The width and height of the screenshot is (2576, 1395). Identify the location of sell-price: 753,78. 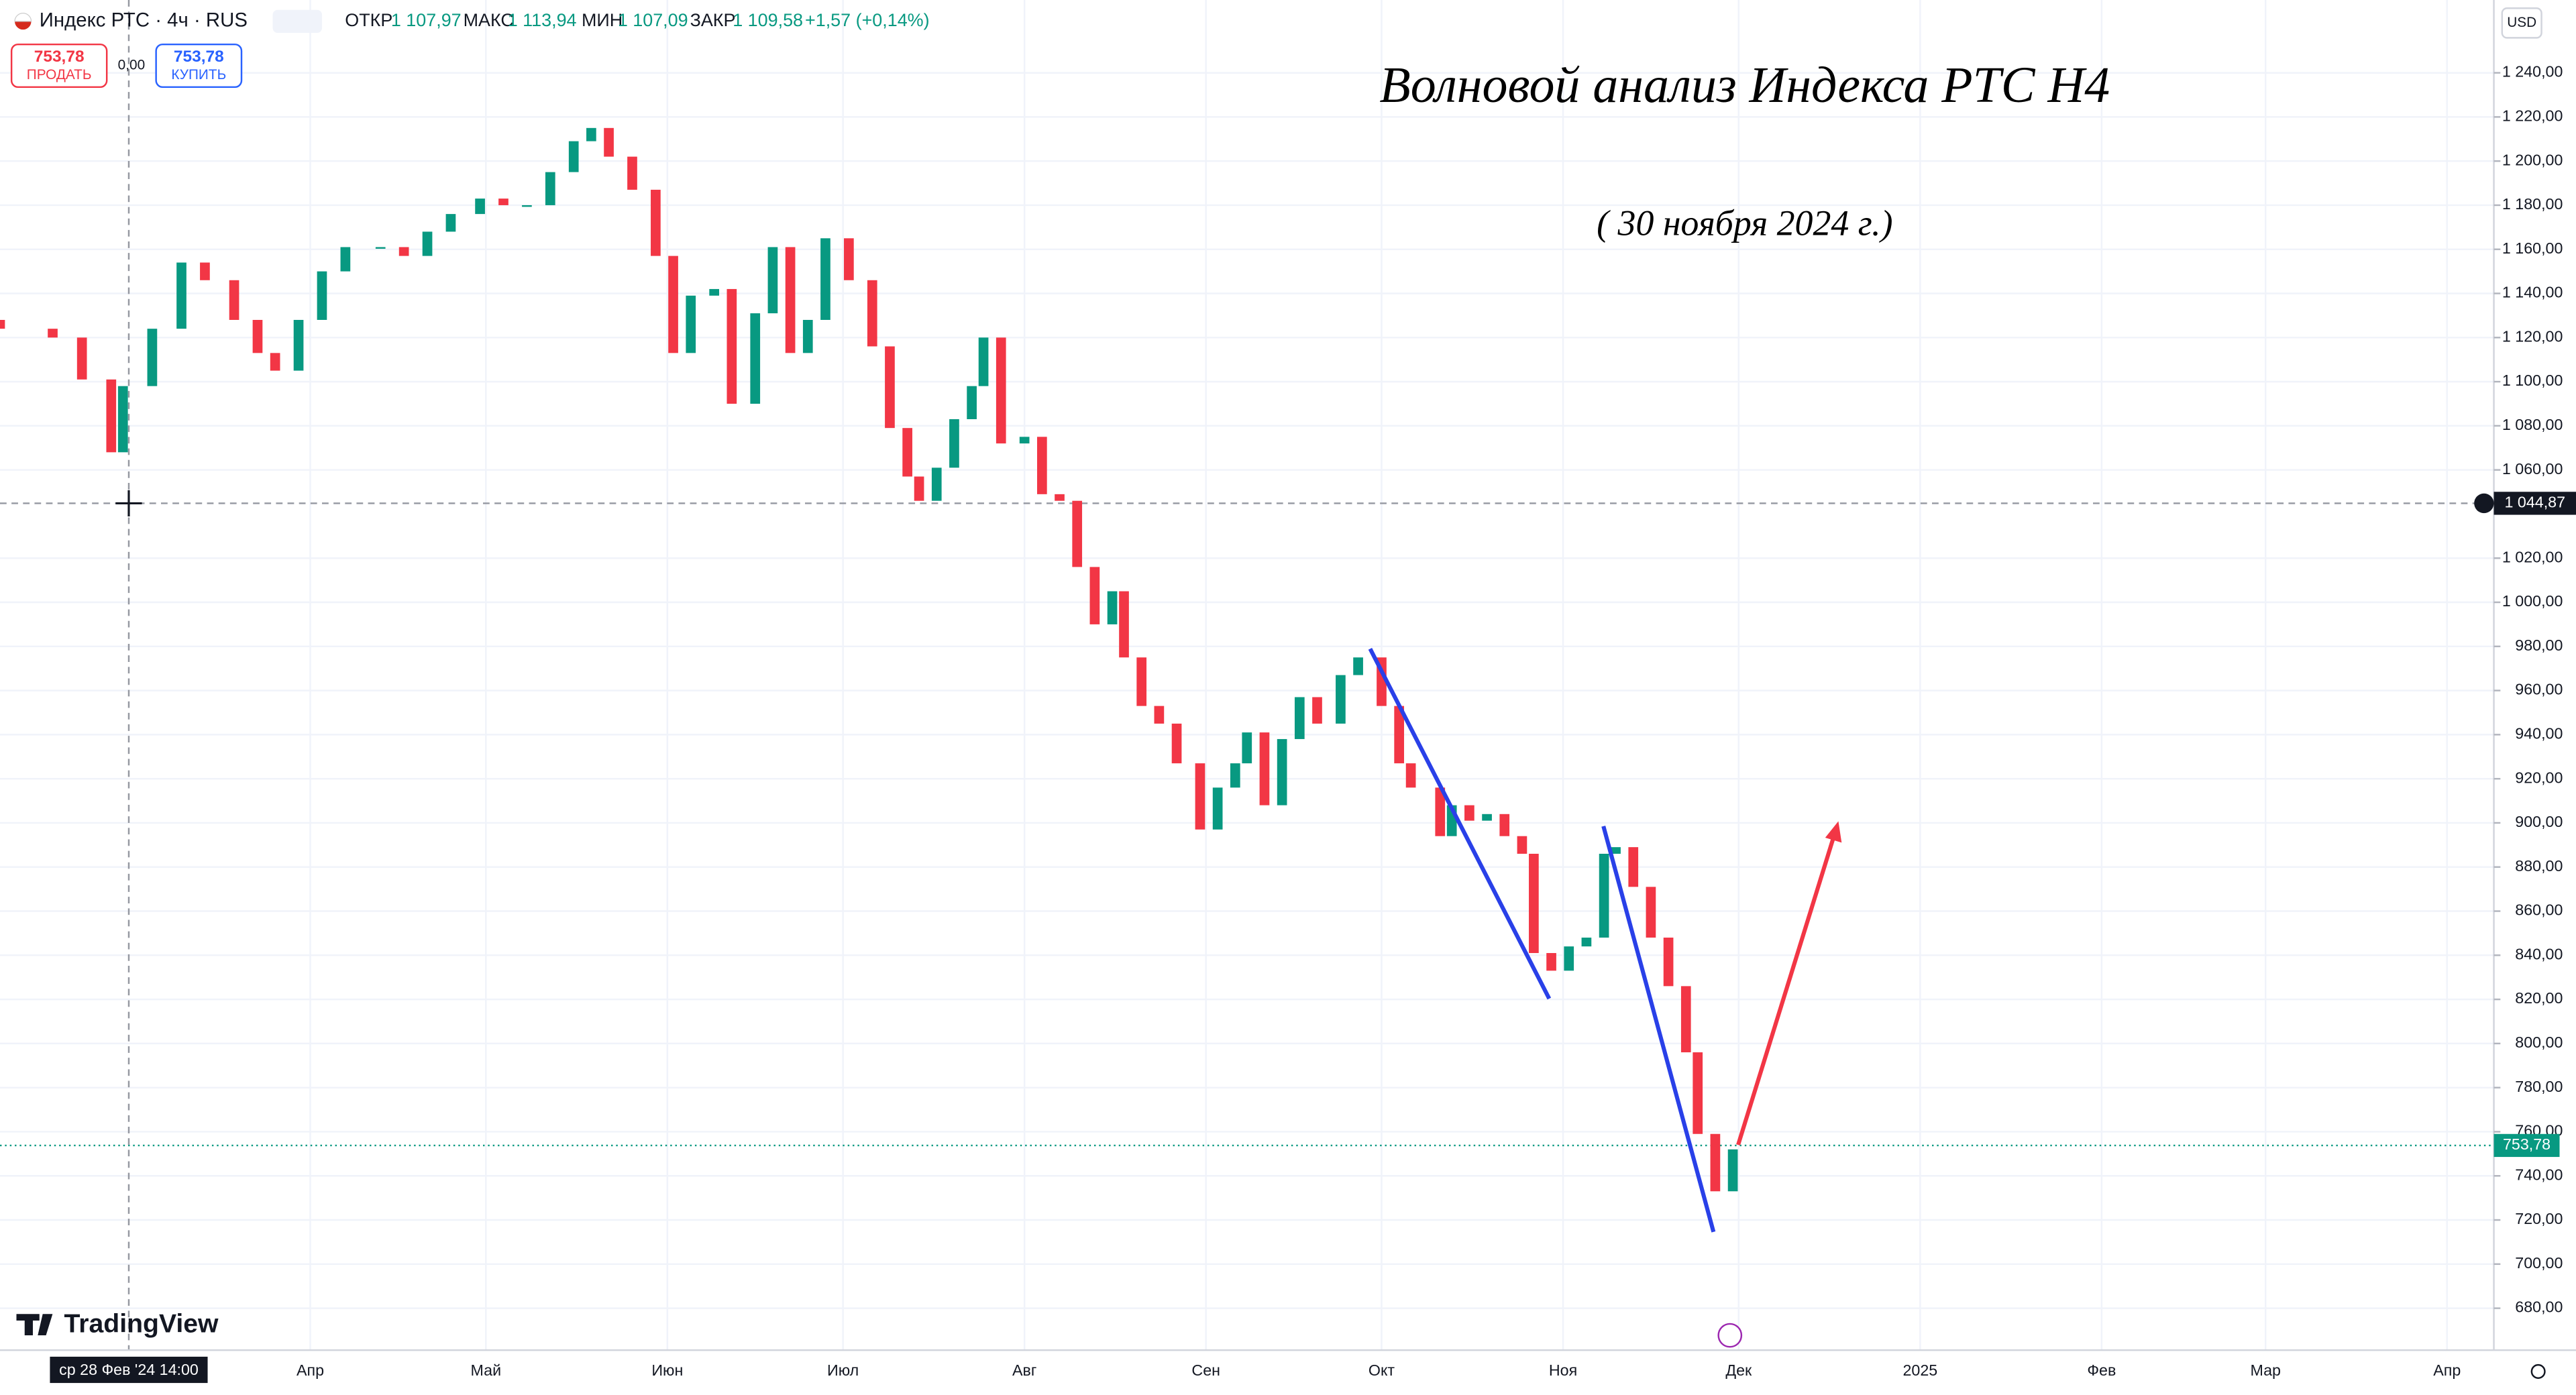
(59, 57).